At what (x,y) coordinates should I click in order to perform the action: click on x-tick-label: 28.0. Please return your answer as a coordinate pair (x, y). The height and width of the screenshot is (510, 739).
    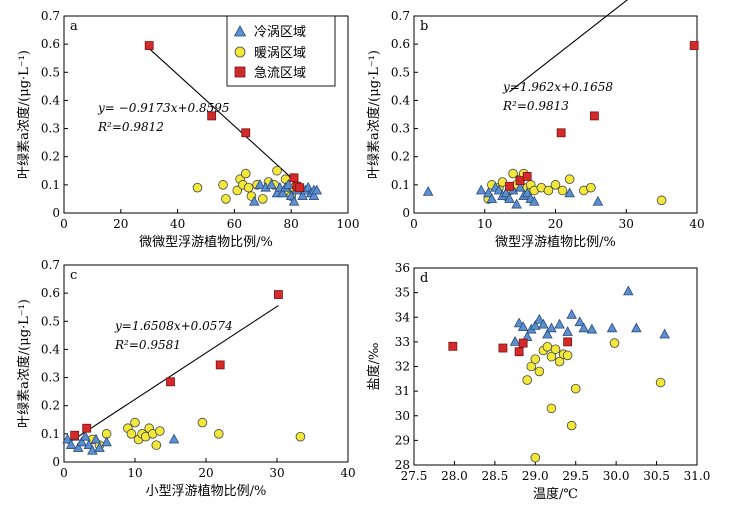
    Looking at the image, I should click on (454, 476).